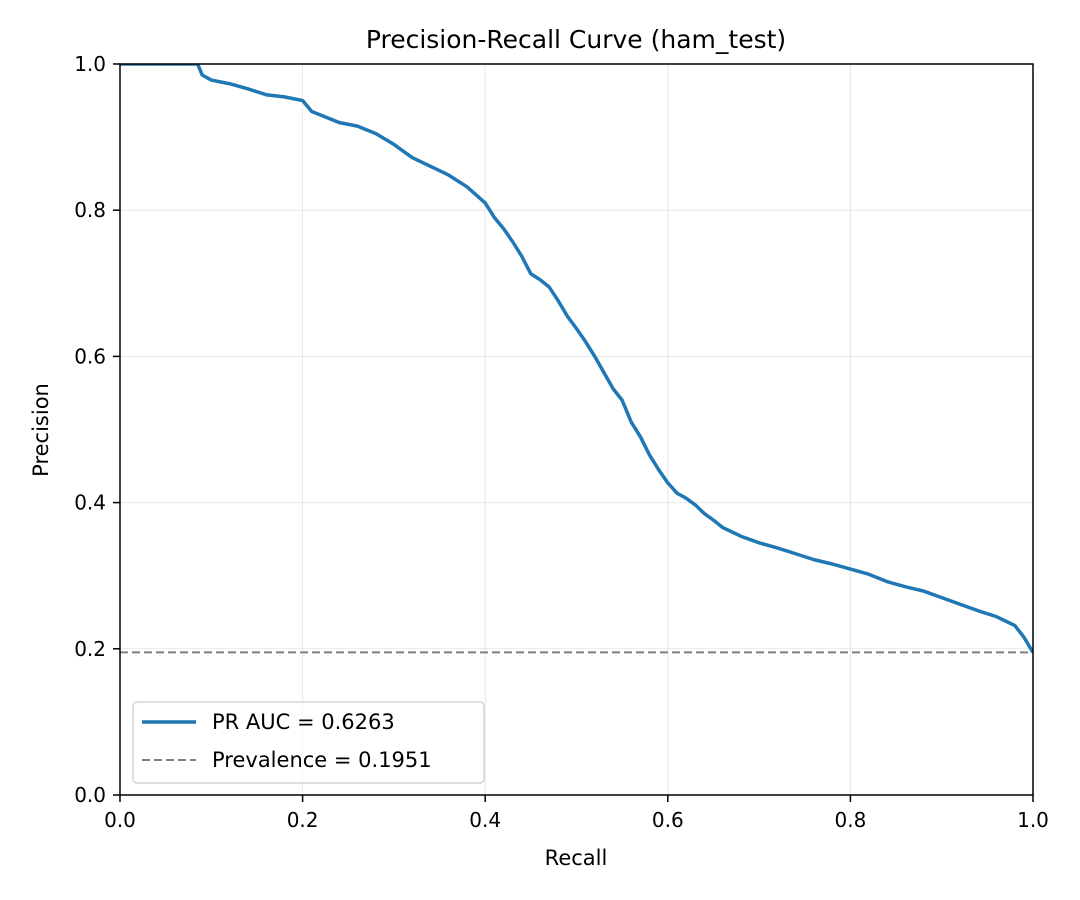  I want to click on x-tick-label: 0.6, so click(668, 820).